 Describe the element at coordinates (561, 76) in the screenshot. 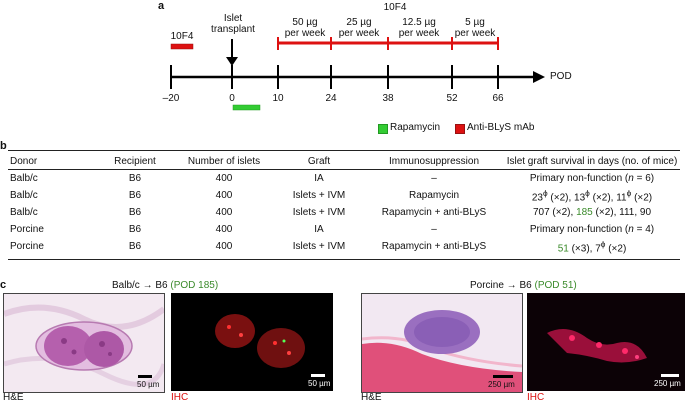

I see `pod-axis-label: POD` at that location.